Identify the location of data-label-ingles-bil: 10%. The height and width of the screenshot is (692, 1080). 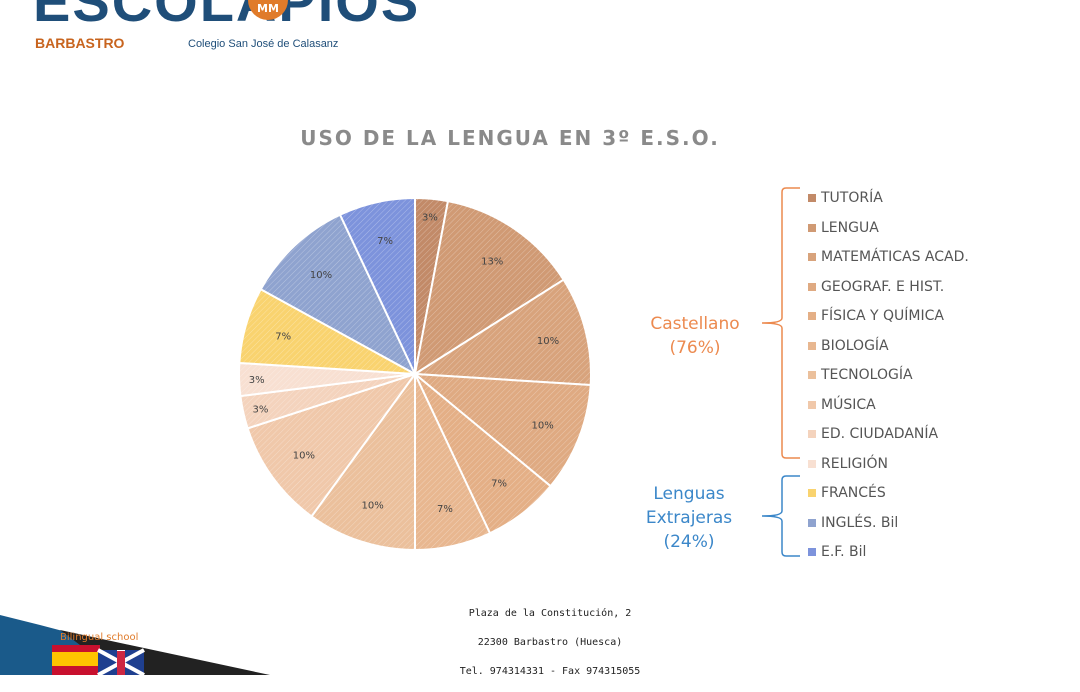
(321, 275).